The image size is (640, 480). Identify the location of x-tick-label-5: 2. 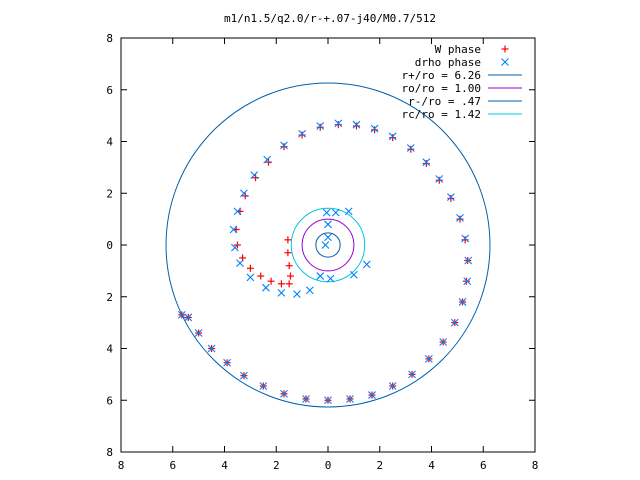
(379, 465).